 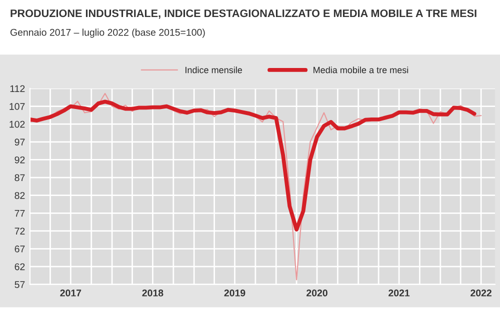 What do you see at coordinates (17, 88) in the screenshot?
I see `y-tick-label: 112` at bounding box center [17, 88].